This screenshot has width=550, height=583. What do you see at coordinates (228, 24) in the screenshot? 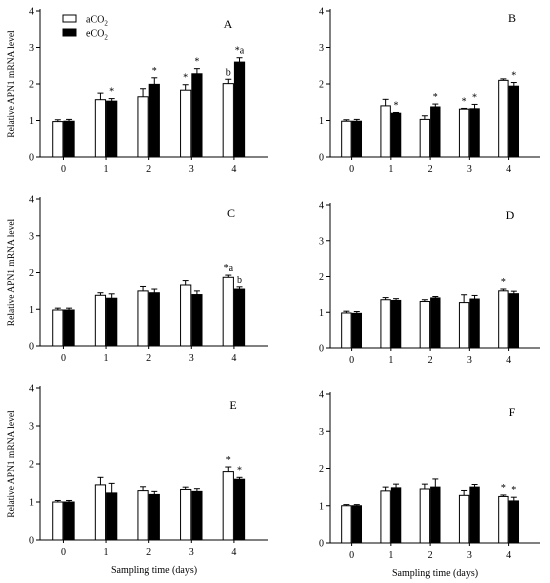
I see `panel-letter: A` at bounding box center [228, 24].